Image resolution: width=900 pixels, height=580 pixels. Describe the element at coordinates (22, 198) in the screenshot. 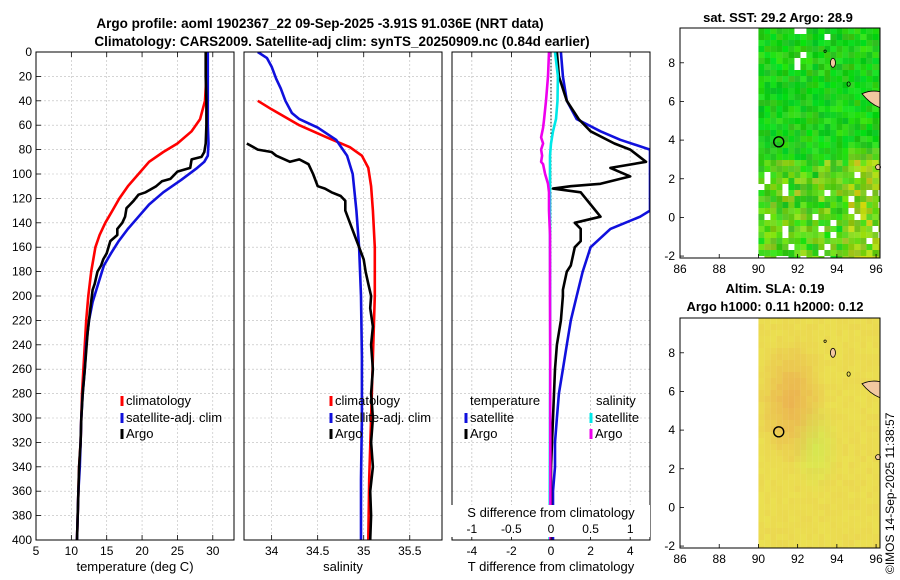

I see `y-tick-label: 120` at that location.